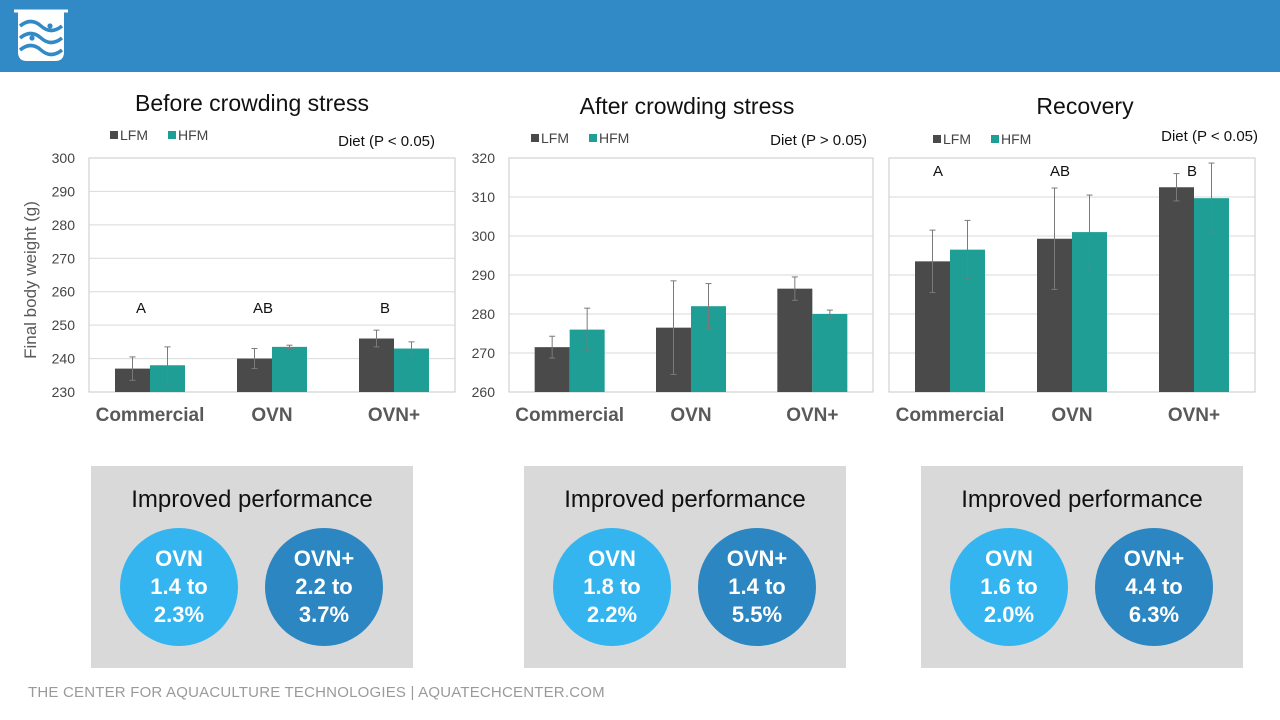 The height and width of the screenshot is (720, 1280). Describe the element at coordinates (179, 614) in the screenshot. I see `bubble-line: 2.3%` at that location.